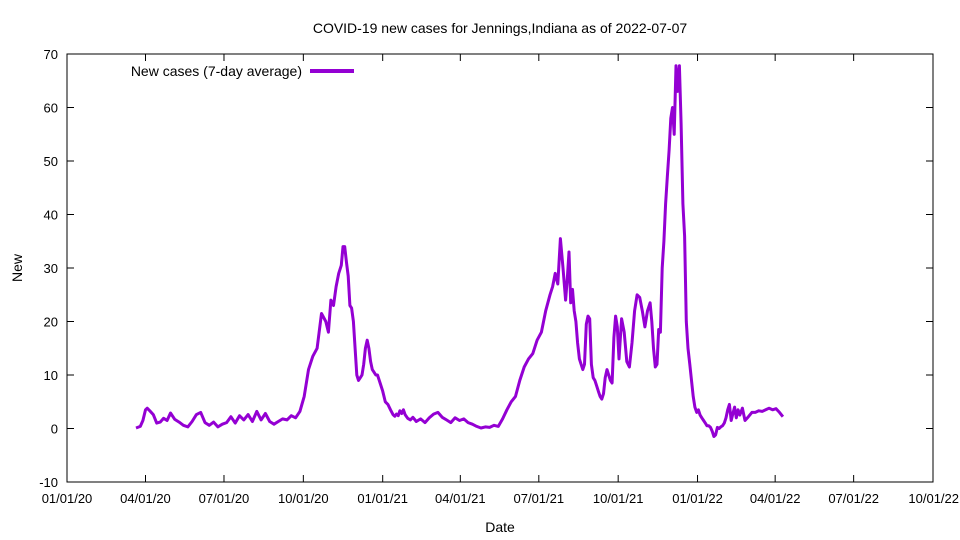  Describe the element at coordinates (224, 498) in the screenshot. I see `x-tick-label: 07/01/20` at that location.